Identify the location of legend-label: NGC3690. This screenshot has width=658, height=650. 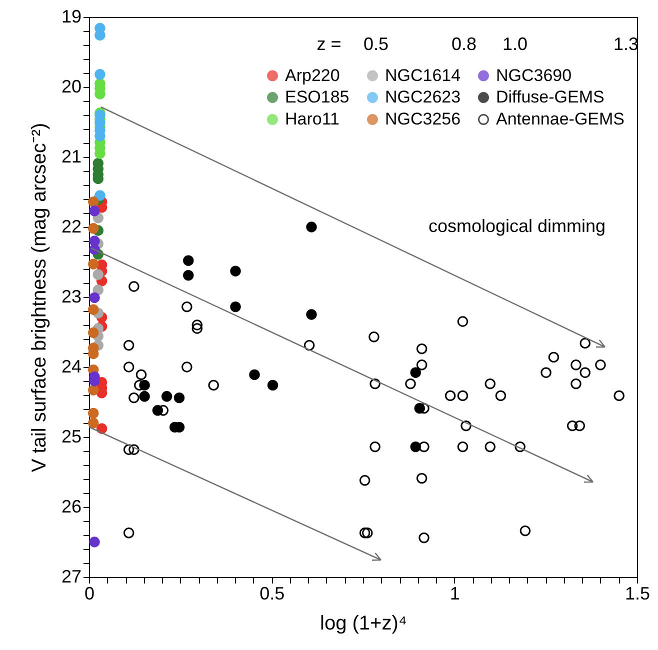
(534, 75).